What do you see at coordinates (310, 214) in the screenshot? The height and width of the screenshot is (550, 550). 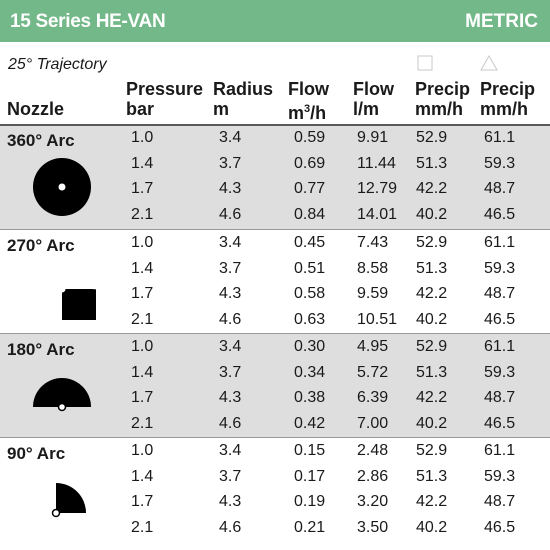 I see `flow-m3h-cell: 0.84` at bounding box center [310, 214].